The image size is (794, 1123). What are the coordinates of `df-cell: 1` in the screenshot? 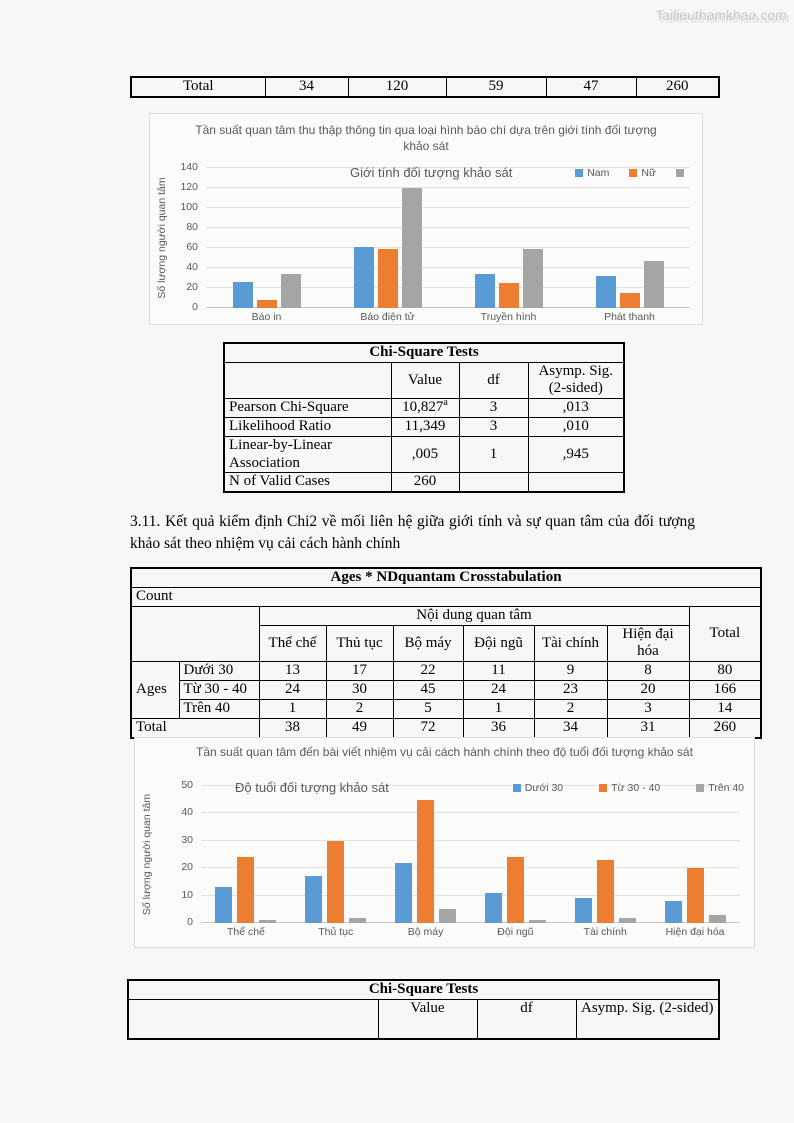 It's located at (493, 455).